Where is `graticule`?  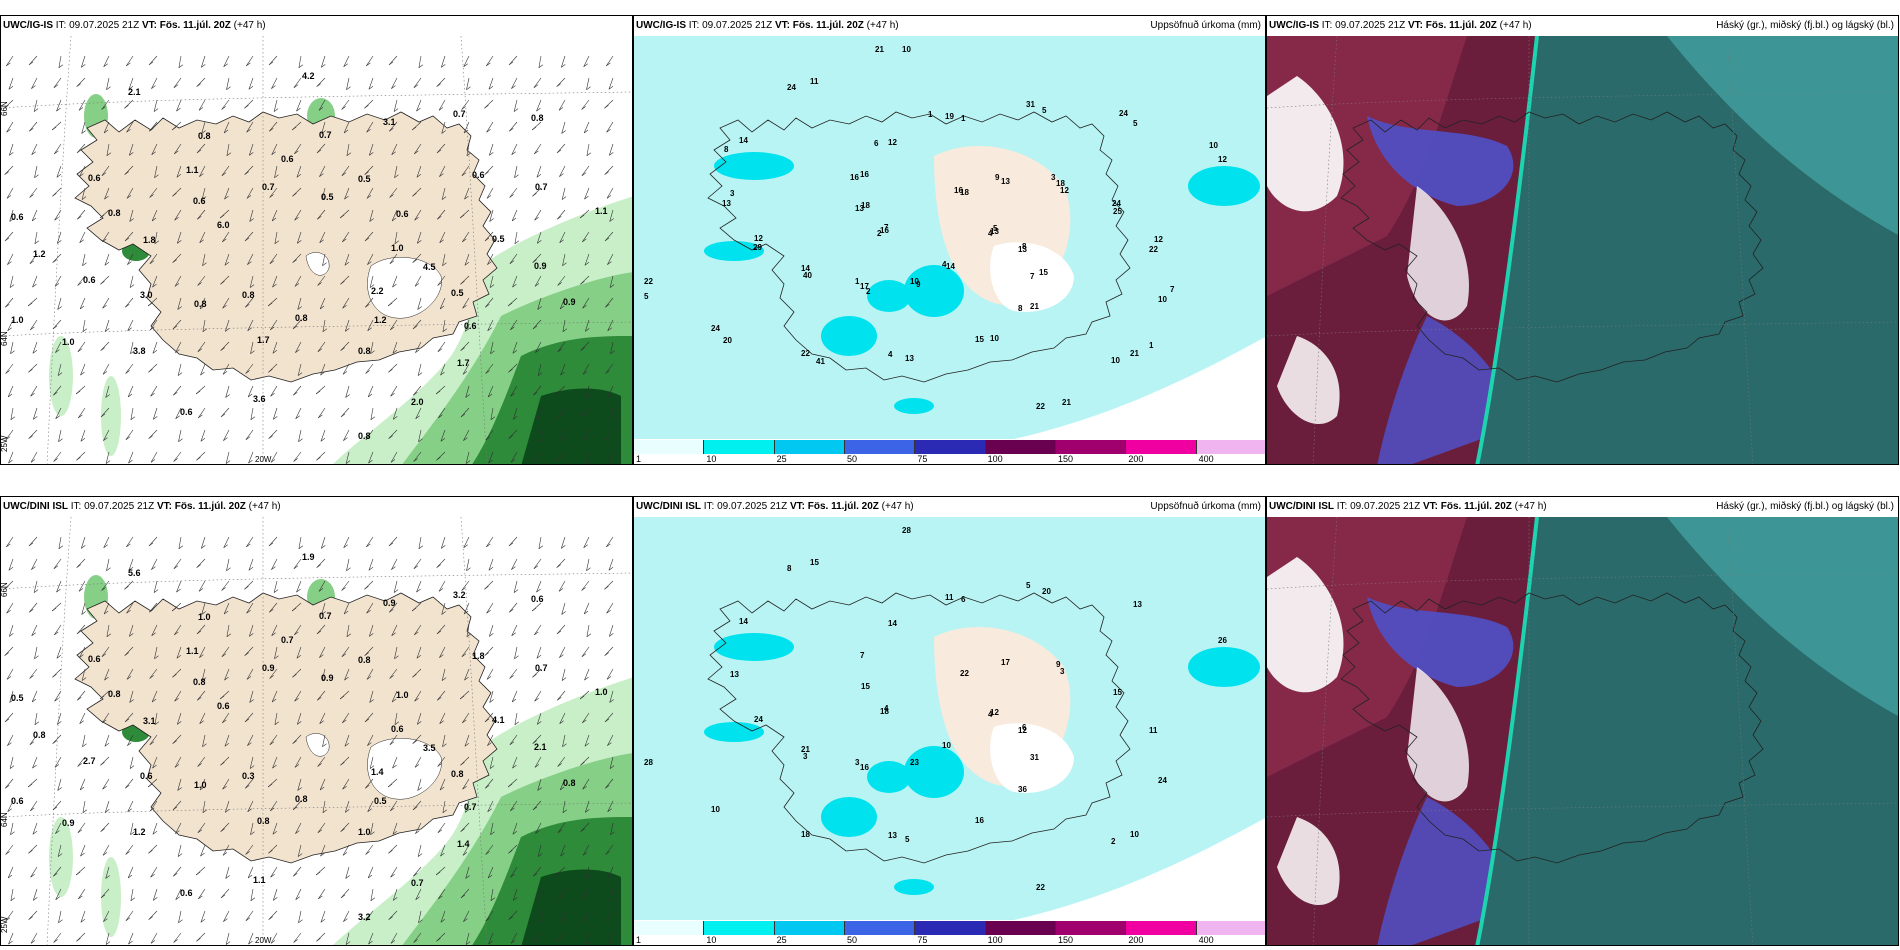 graticule is located at coordinates (1582, 731).